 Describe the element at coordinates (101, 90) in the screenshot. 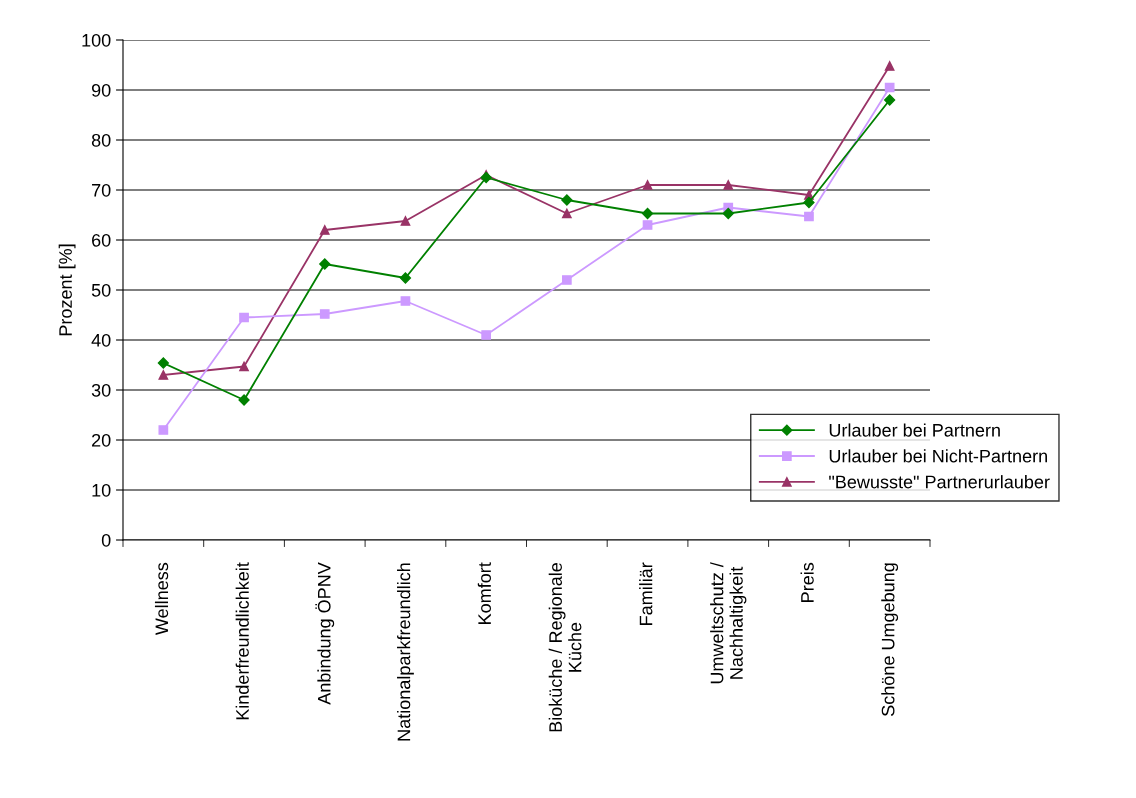

I see `y-tick-label: 90` at that location.